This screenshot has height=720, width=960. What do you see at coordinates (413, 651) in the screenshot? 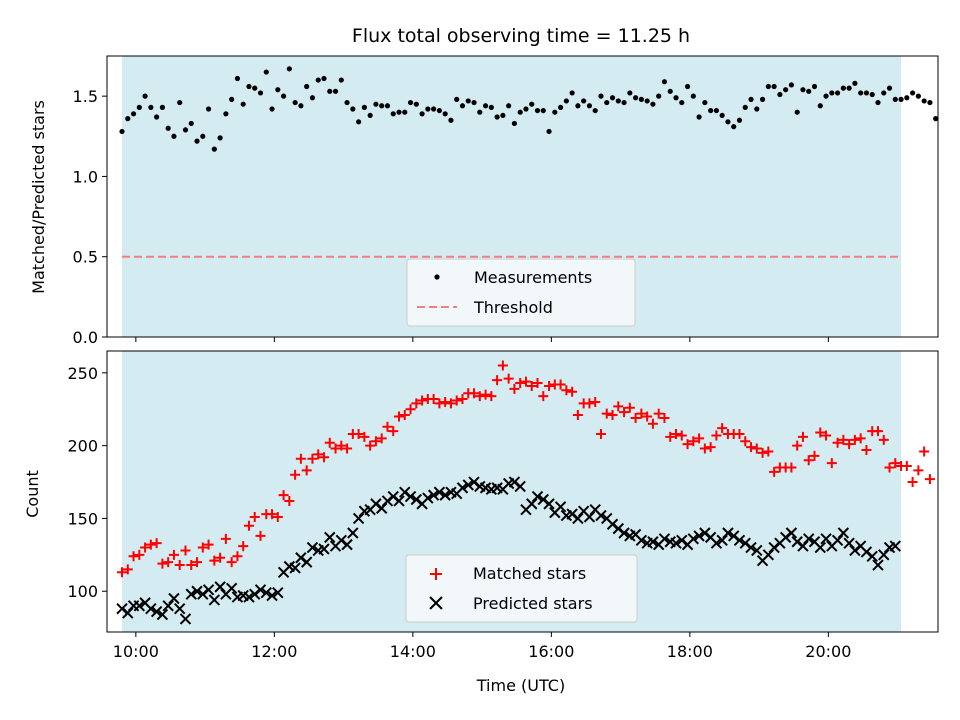
I see `x-tick-label: 14:00` at bounding box center [413, 651].